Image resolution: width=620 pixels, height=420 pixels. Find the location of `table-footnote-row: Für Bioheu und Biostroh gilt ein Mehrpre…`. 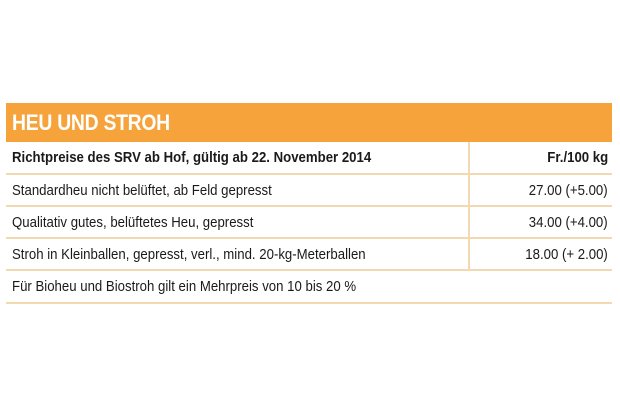

table-footnote-row: Für Bioheu und Biostroh gilt ein Mehrpre… is located at coordinates (309, 287).